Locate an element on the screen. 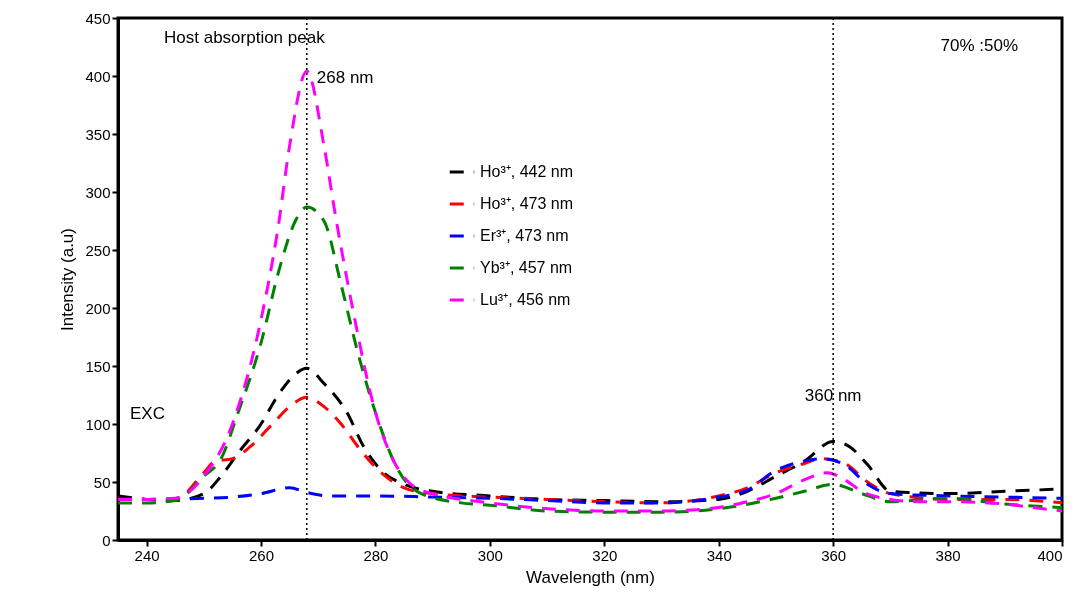  y-tick-label: 300 is located at coordinates (98, 192).